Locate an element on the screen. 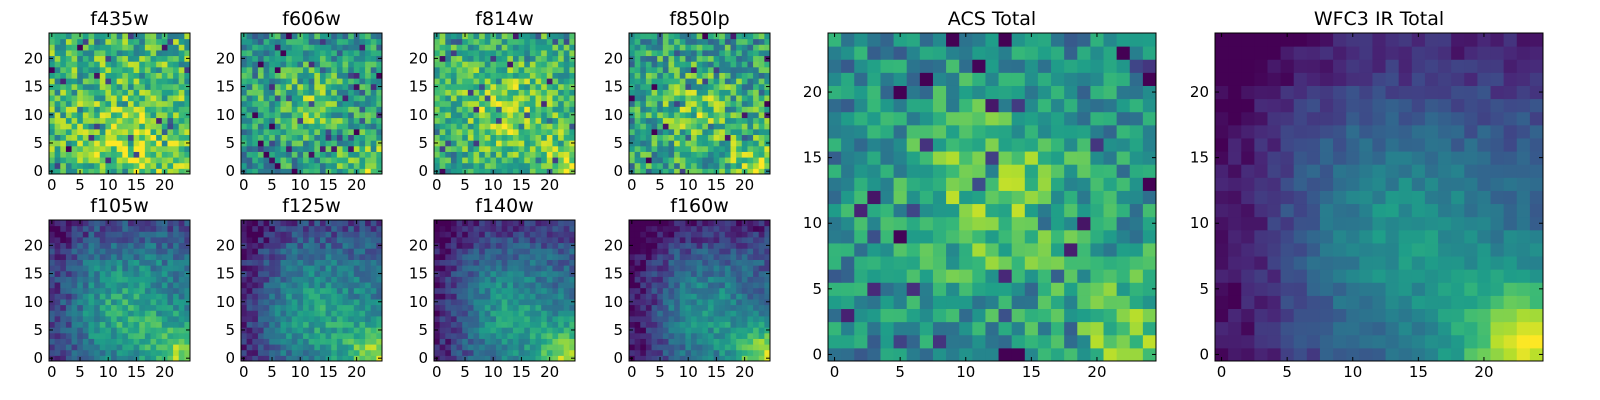 The width and height of the screenshot is (1600, 400). heatmap-cells is located at coordinates (312, 104).